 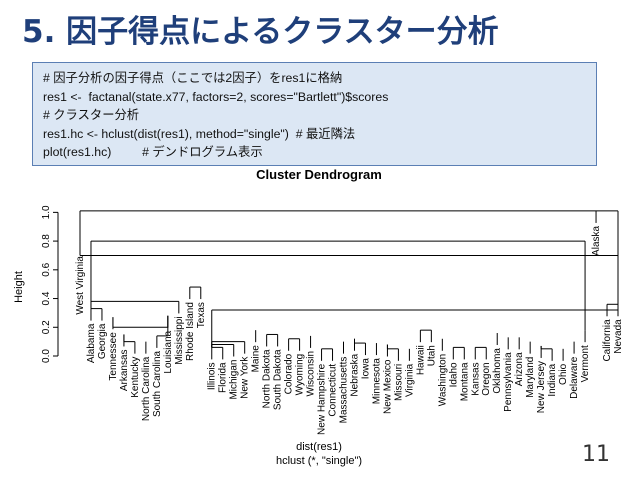 I want to click on y-tick-label: 0.2, so click(x=46, y=327).